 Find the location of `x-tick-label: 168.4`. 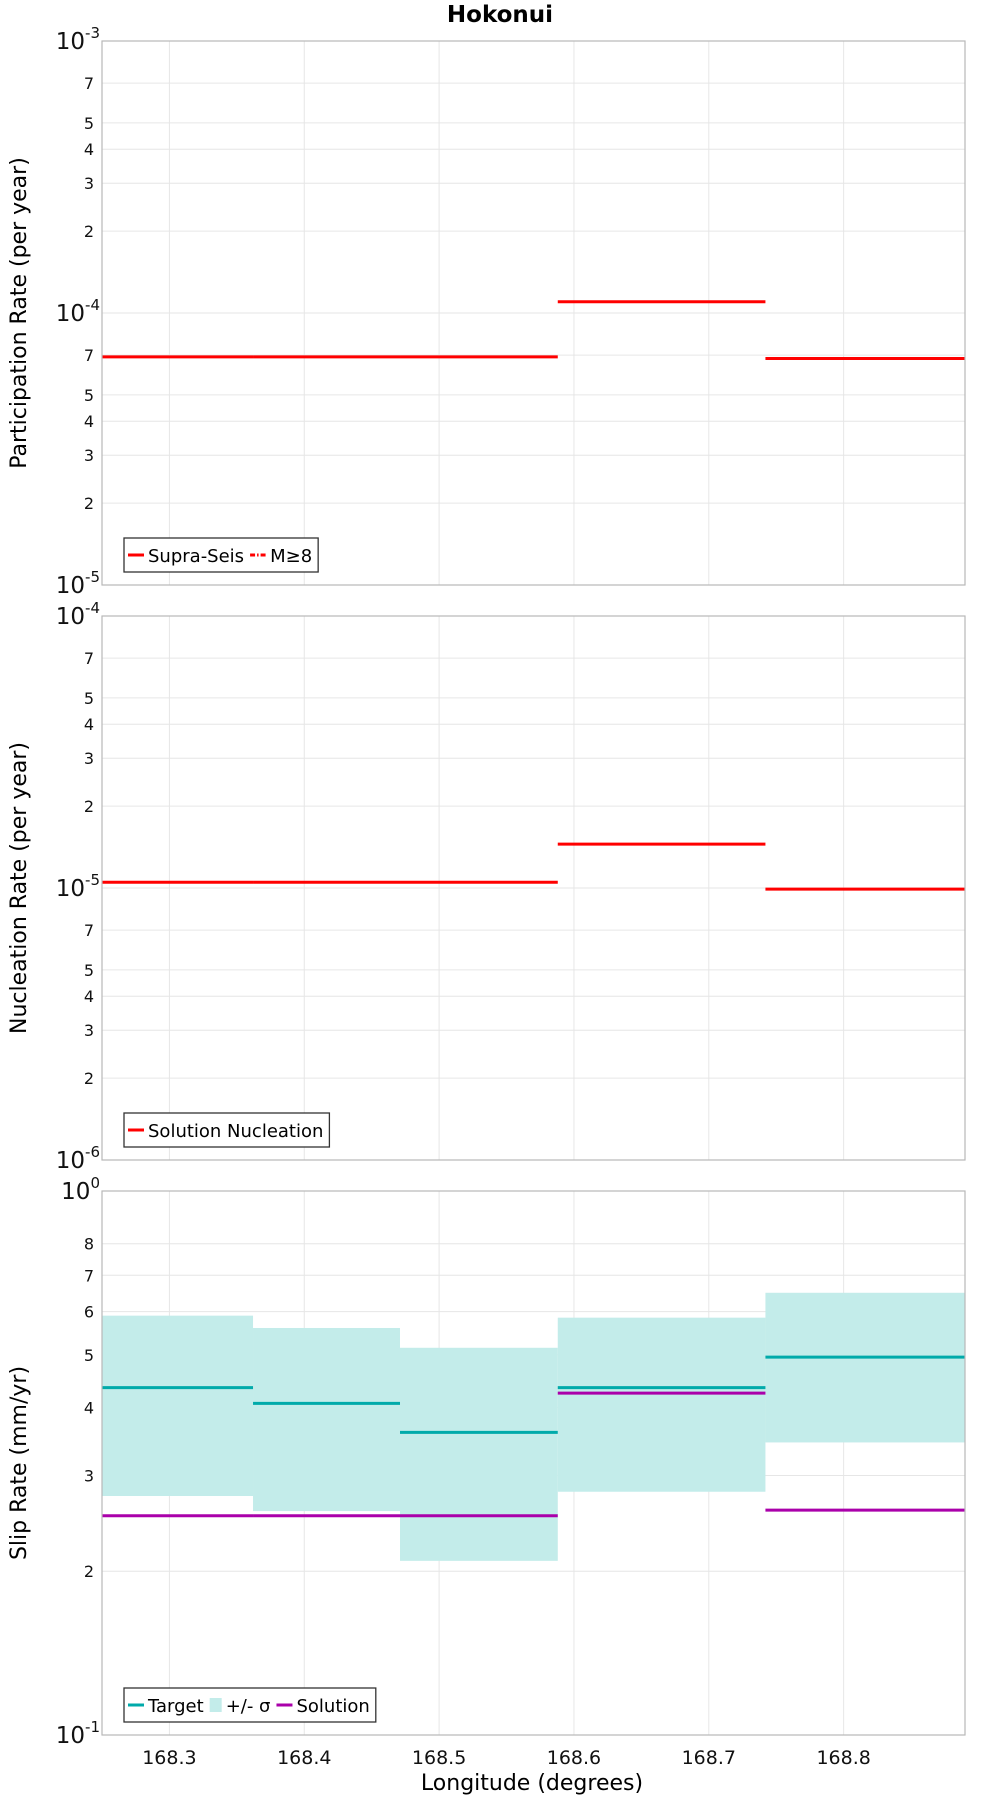

x-tick-label: 168.4 is located at coordinates (304, 1758).